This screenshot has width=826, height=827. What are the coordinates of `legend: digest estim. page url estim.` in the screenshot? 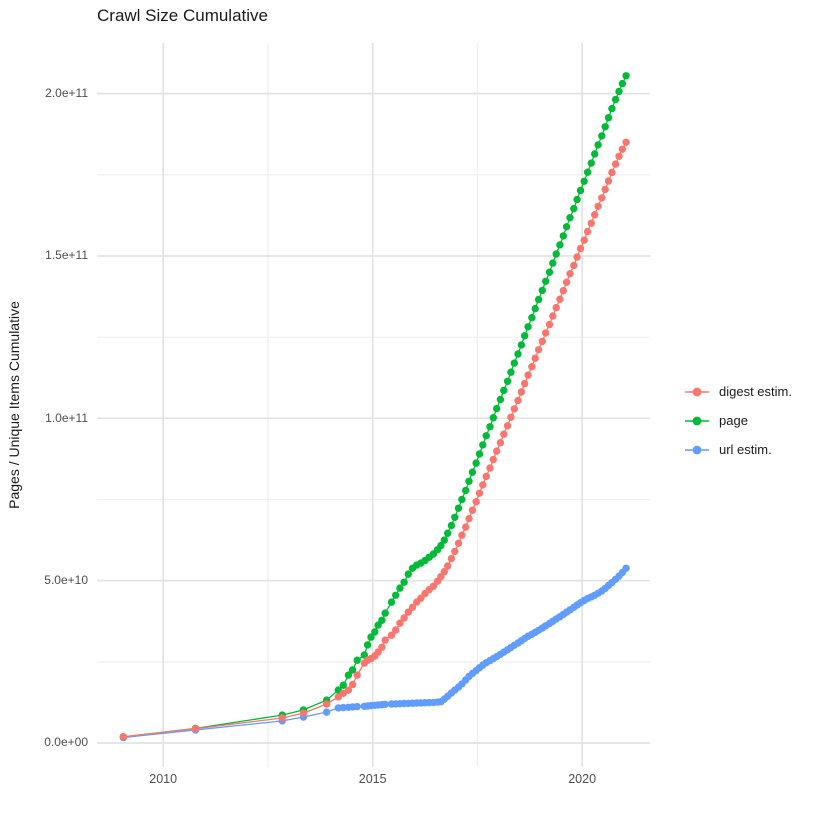 It's located at (738, 420).